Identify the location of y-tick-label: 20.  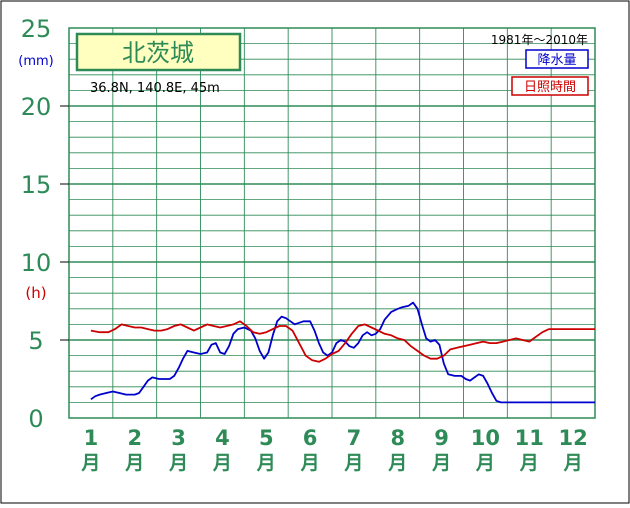
(36, 107).